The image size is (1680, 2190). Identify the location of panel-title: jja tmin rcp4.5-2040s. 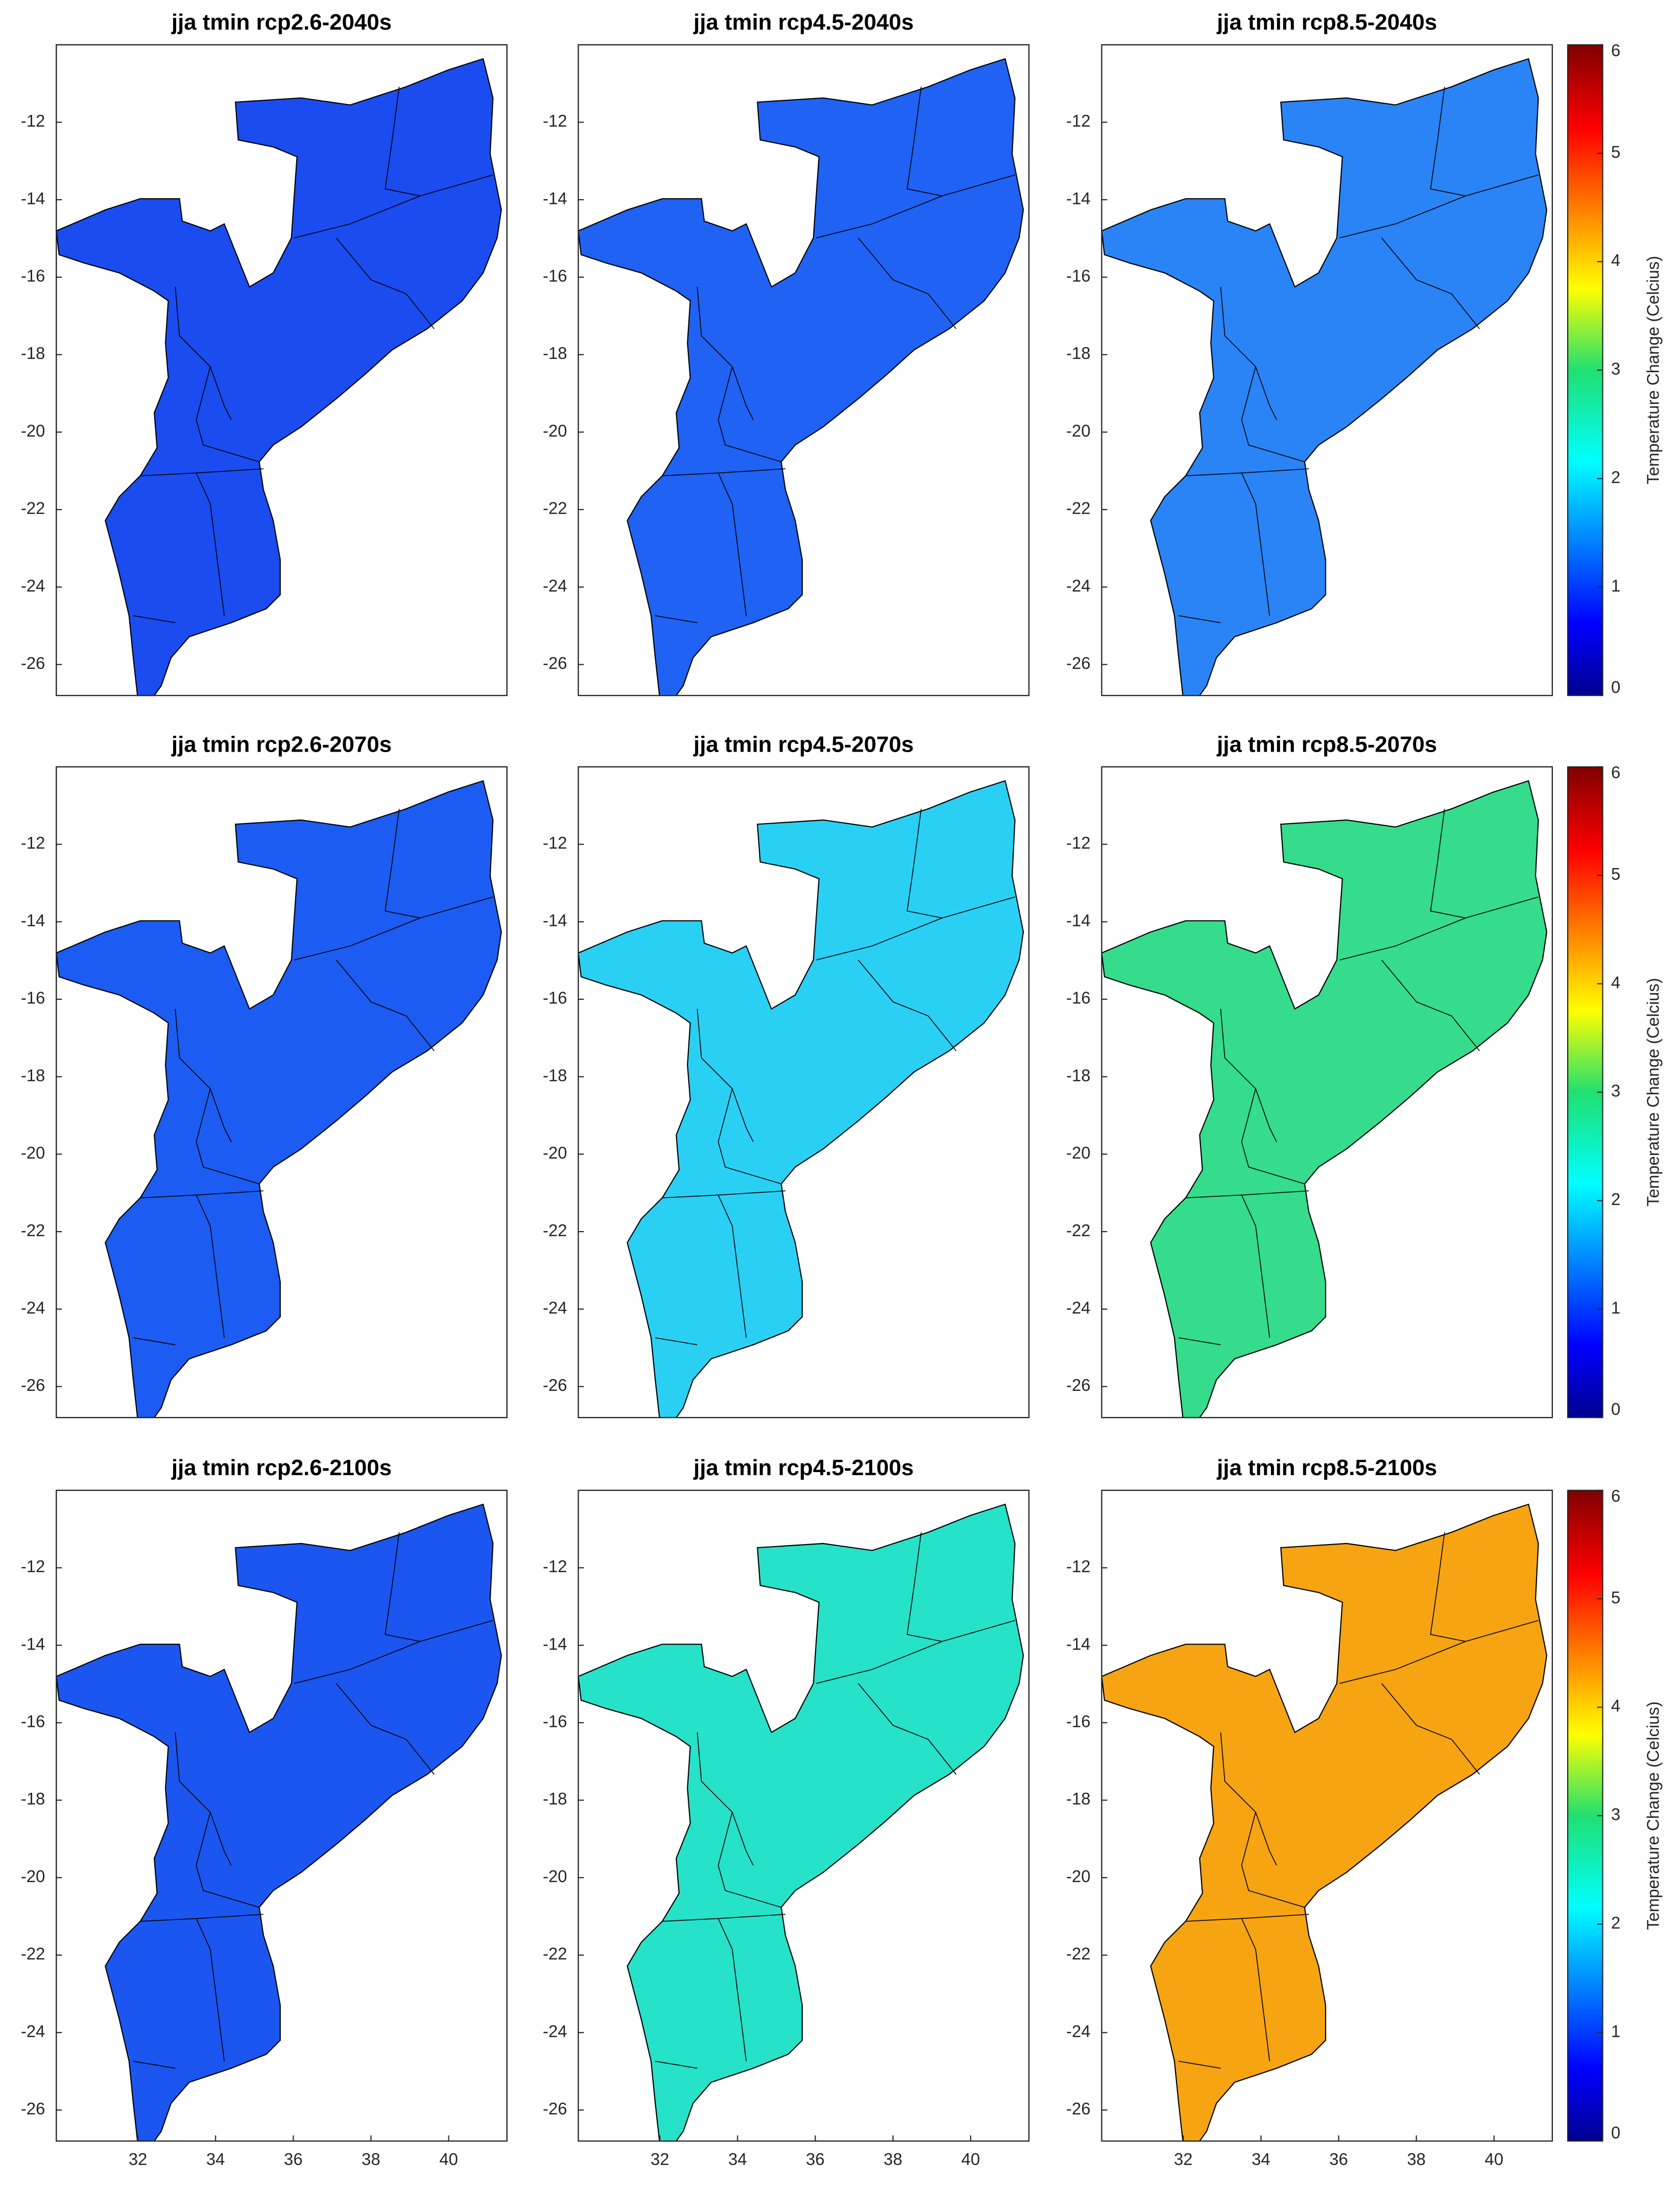
(803, 22).